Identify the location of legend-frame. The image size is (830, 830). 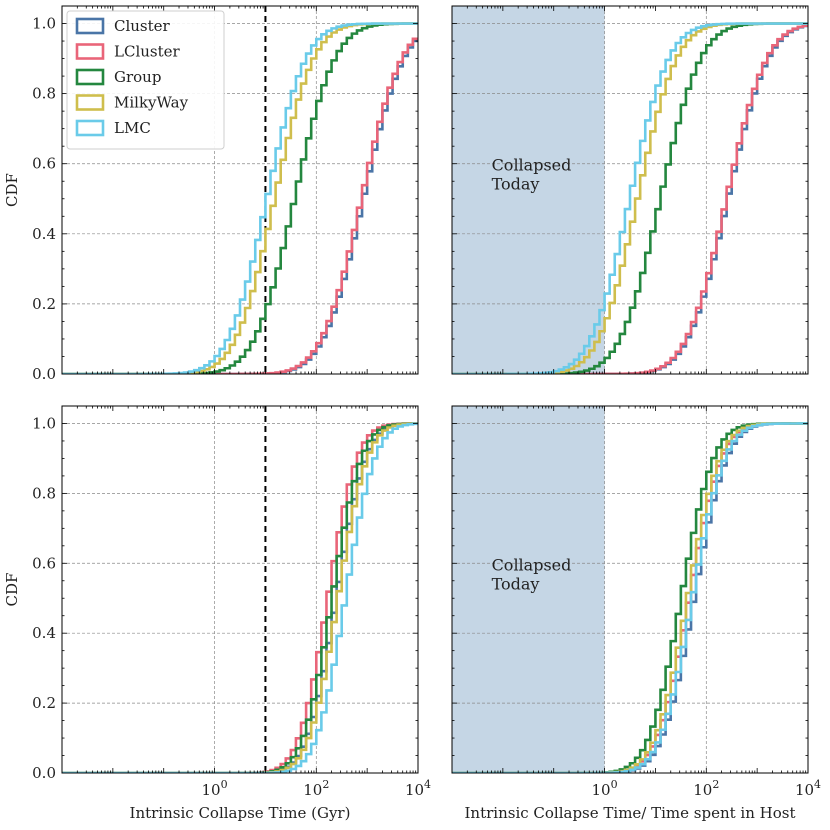
(145, 80).